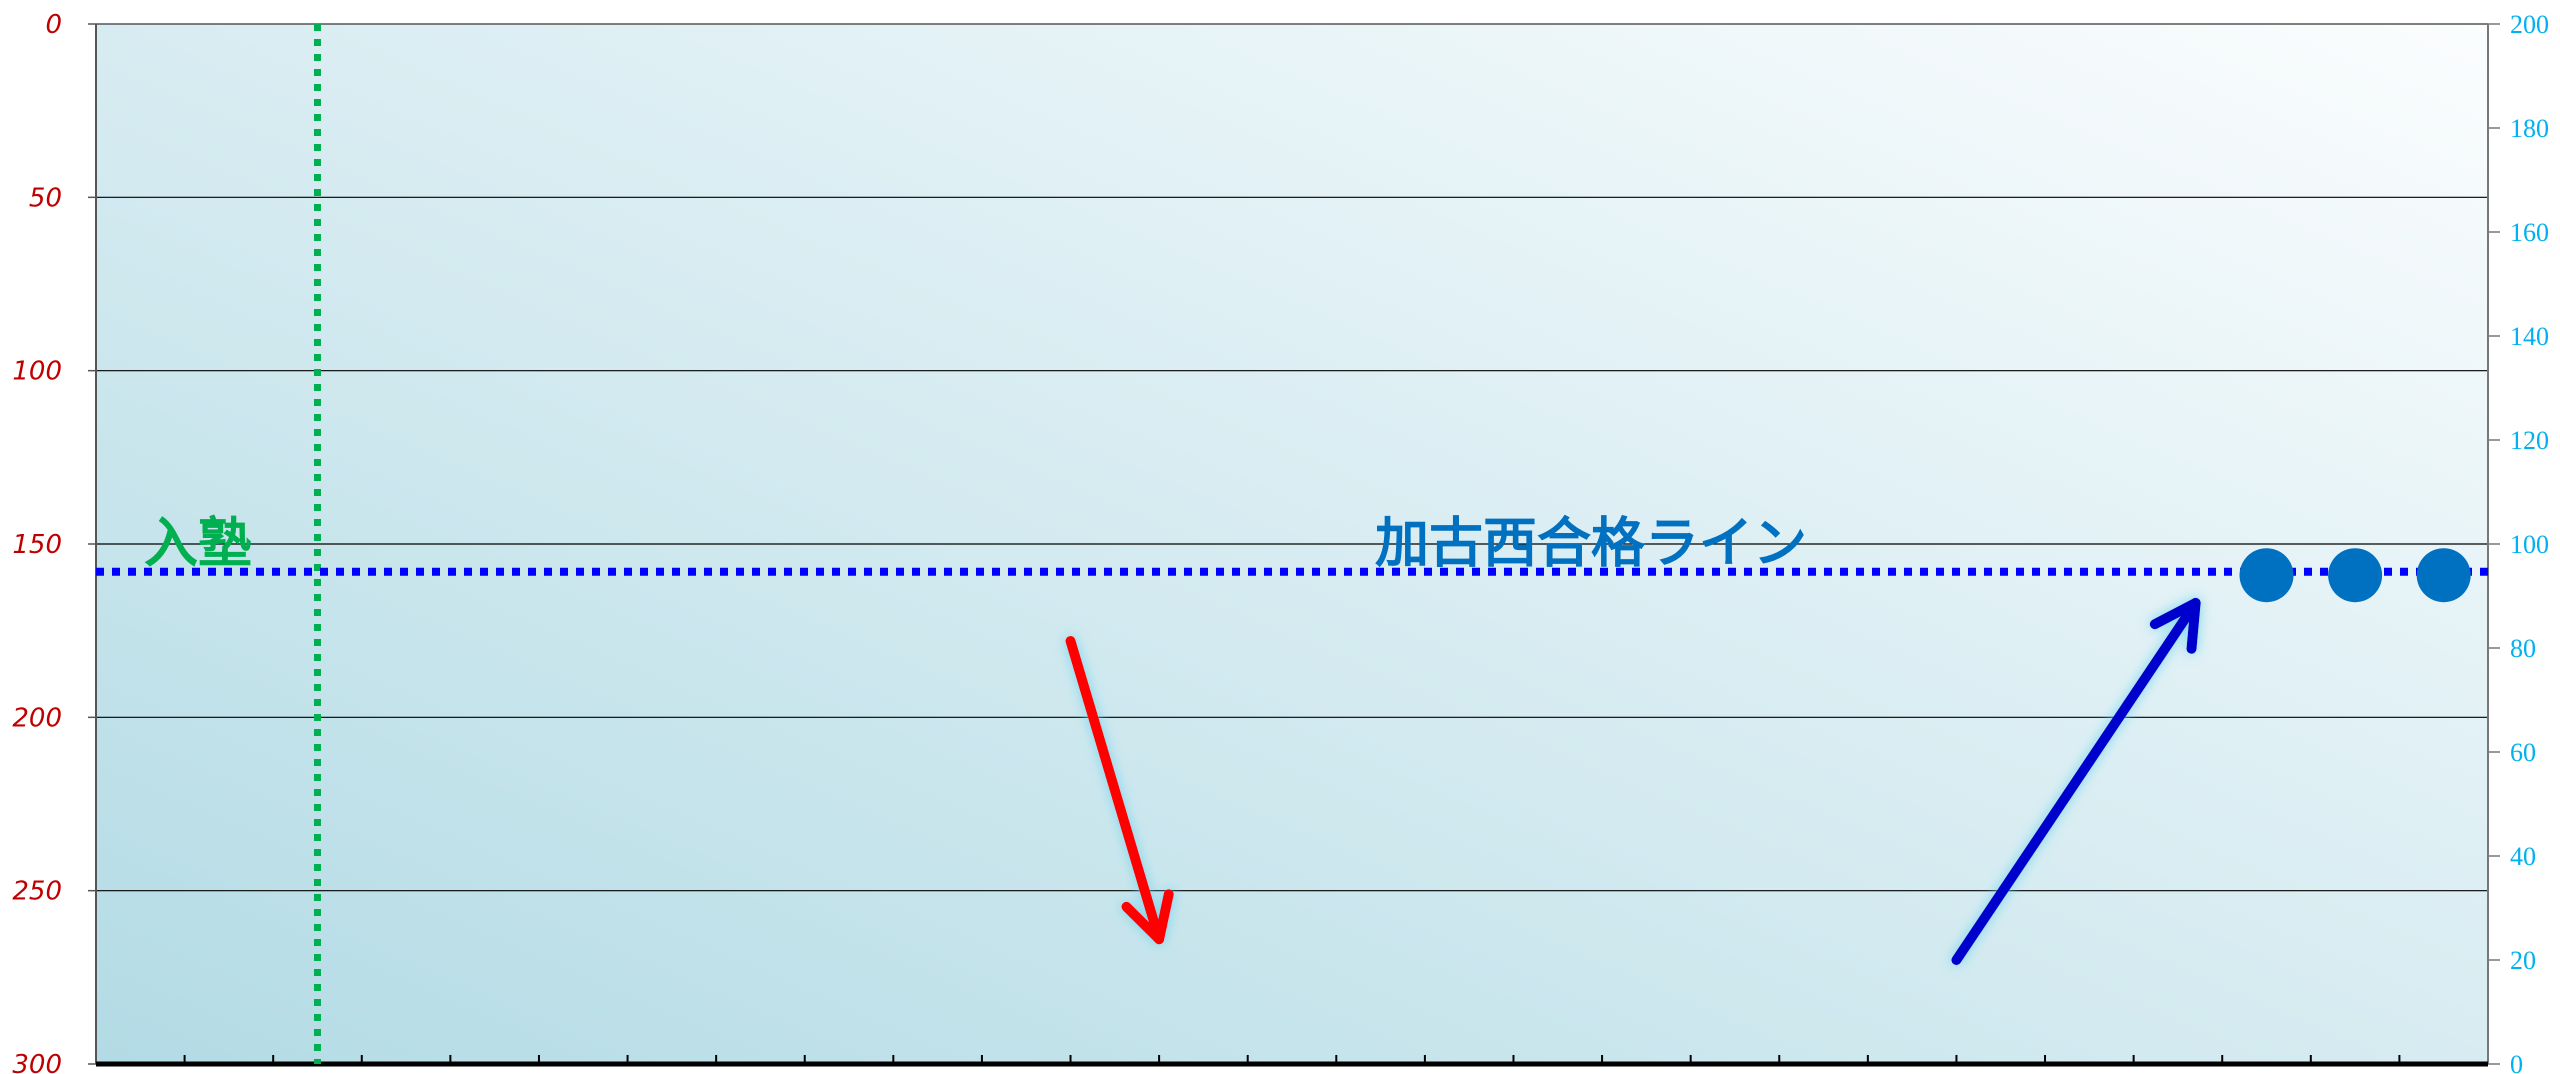 Image resolution: width=2560 pixels, height=1074 pixels. What do you see at coordinates (2523, 648) in the screenshot?
I see `right-axis-tick-label: 80` at bounding box center [2523, 648].